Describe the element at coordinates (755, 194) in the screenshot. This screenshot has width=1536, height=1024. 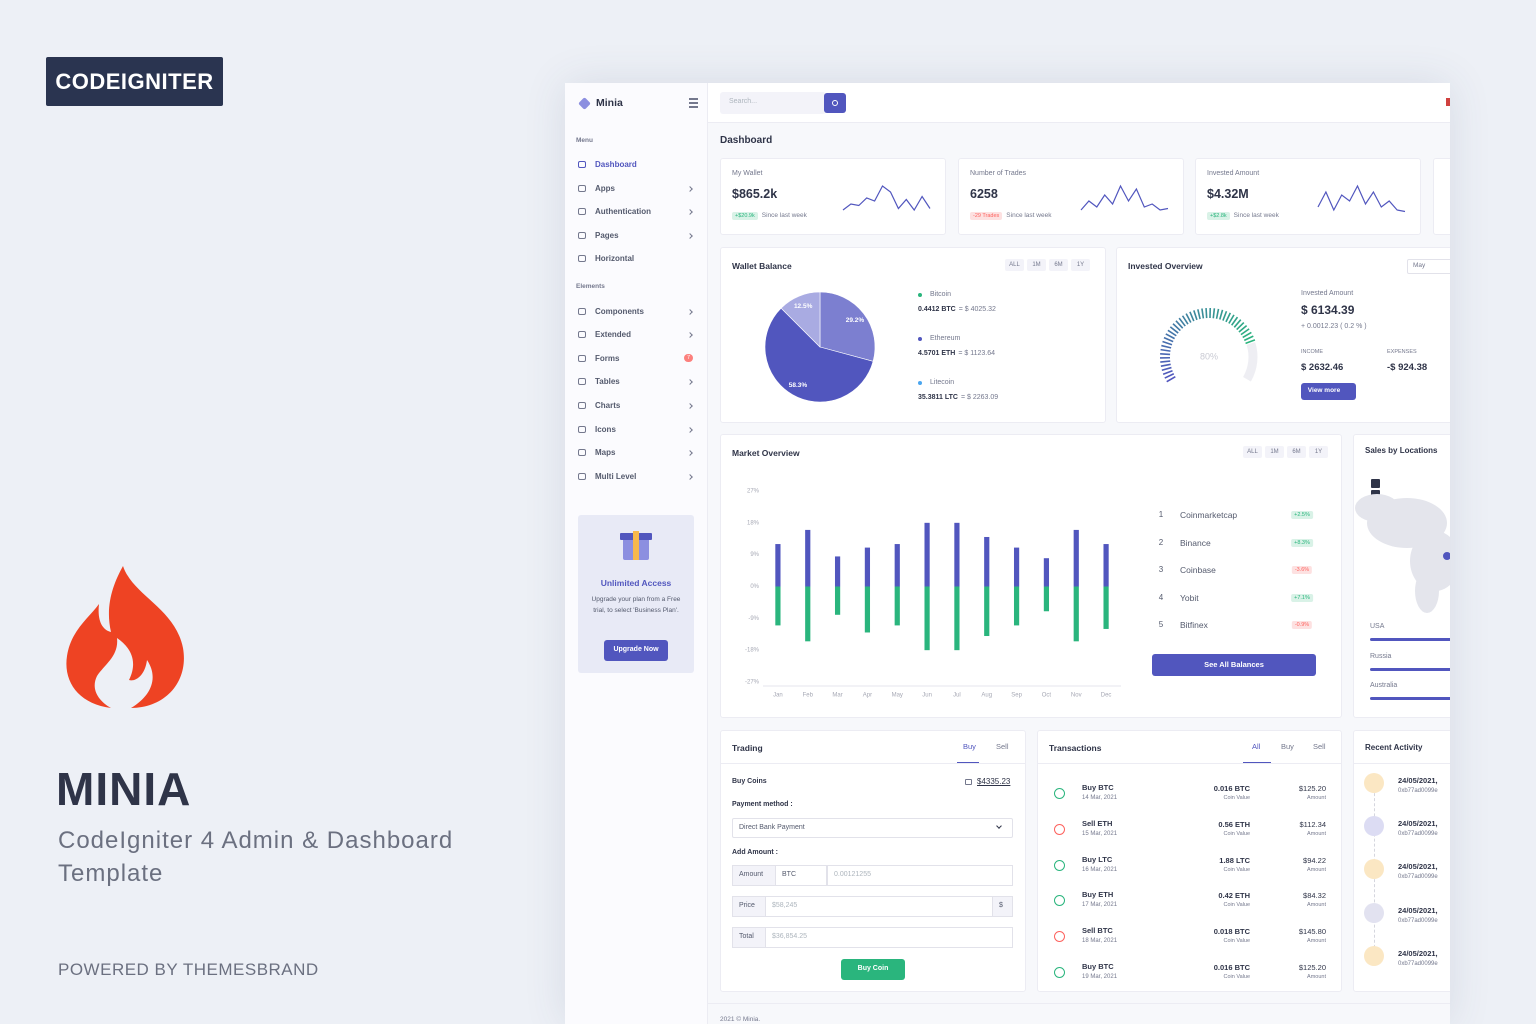
I see `stat-value: $865.2k` at that location.